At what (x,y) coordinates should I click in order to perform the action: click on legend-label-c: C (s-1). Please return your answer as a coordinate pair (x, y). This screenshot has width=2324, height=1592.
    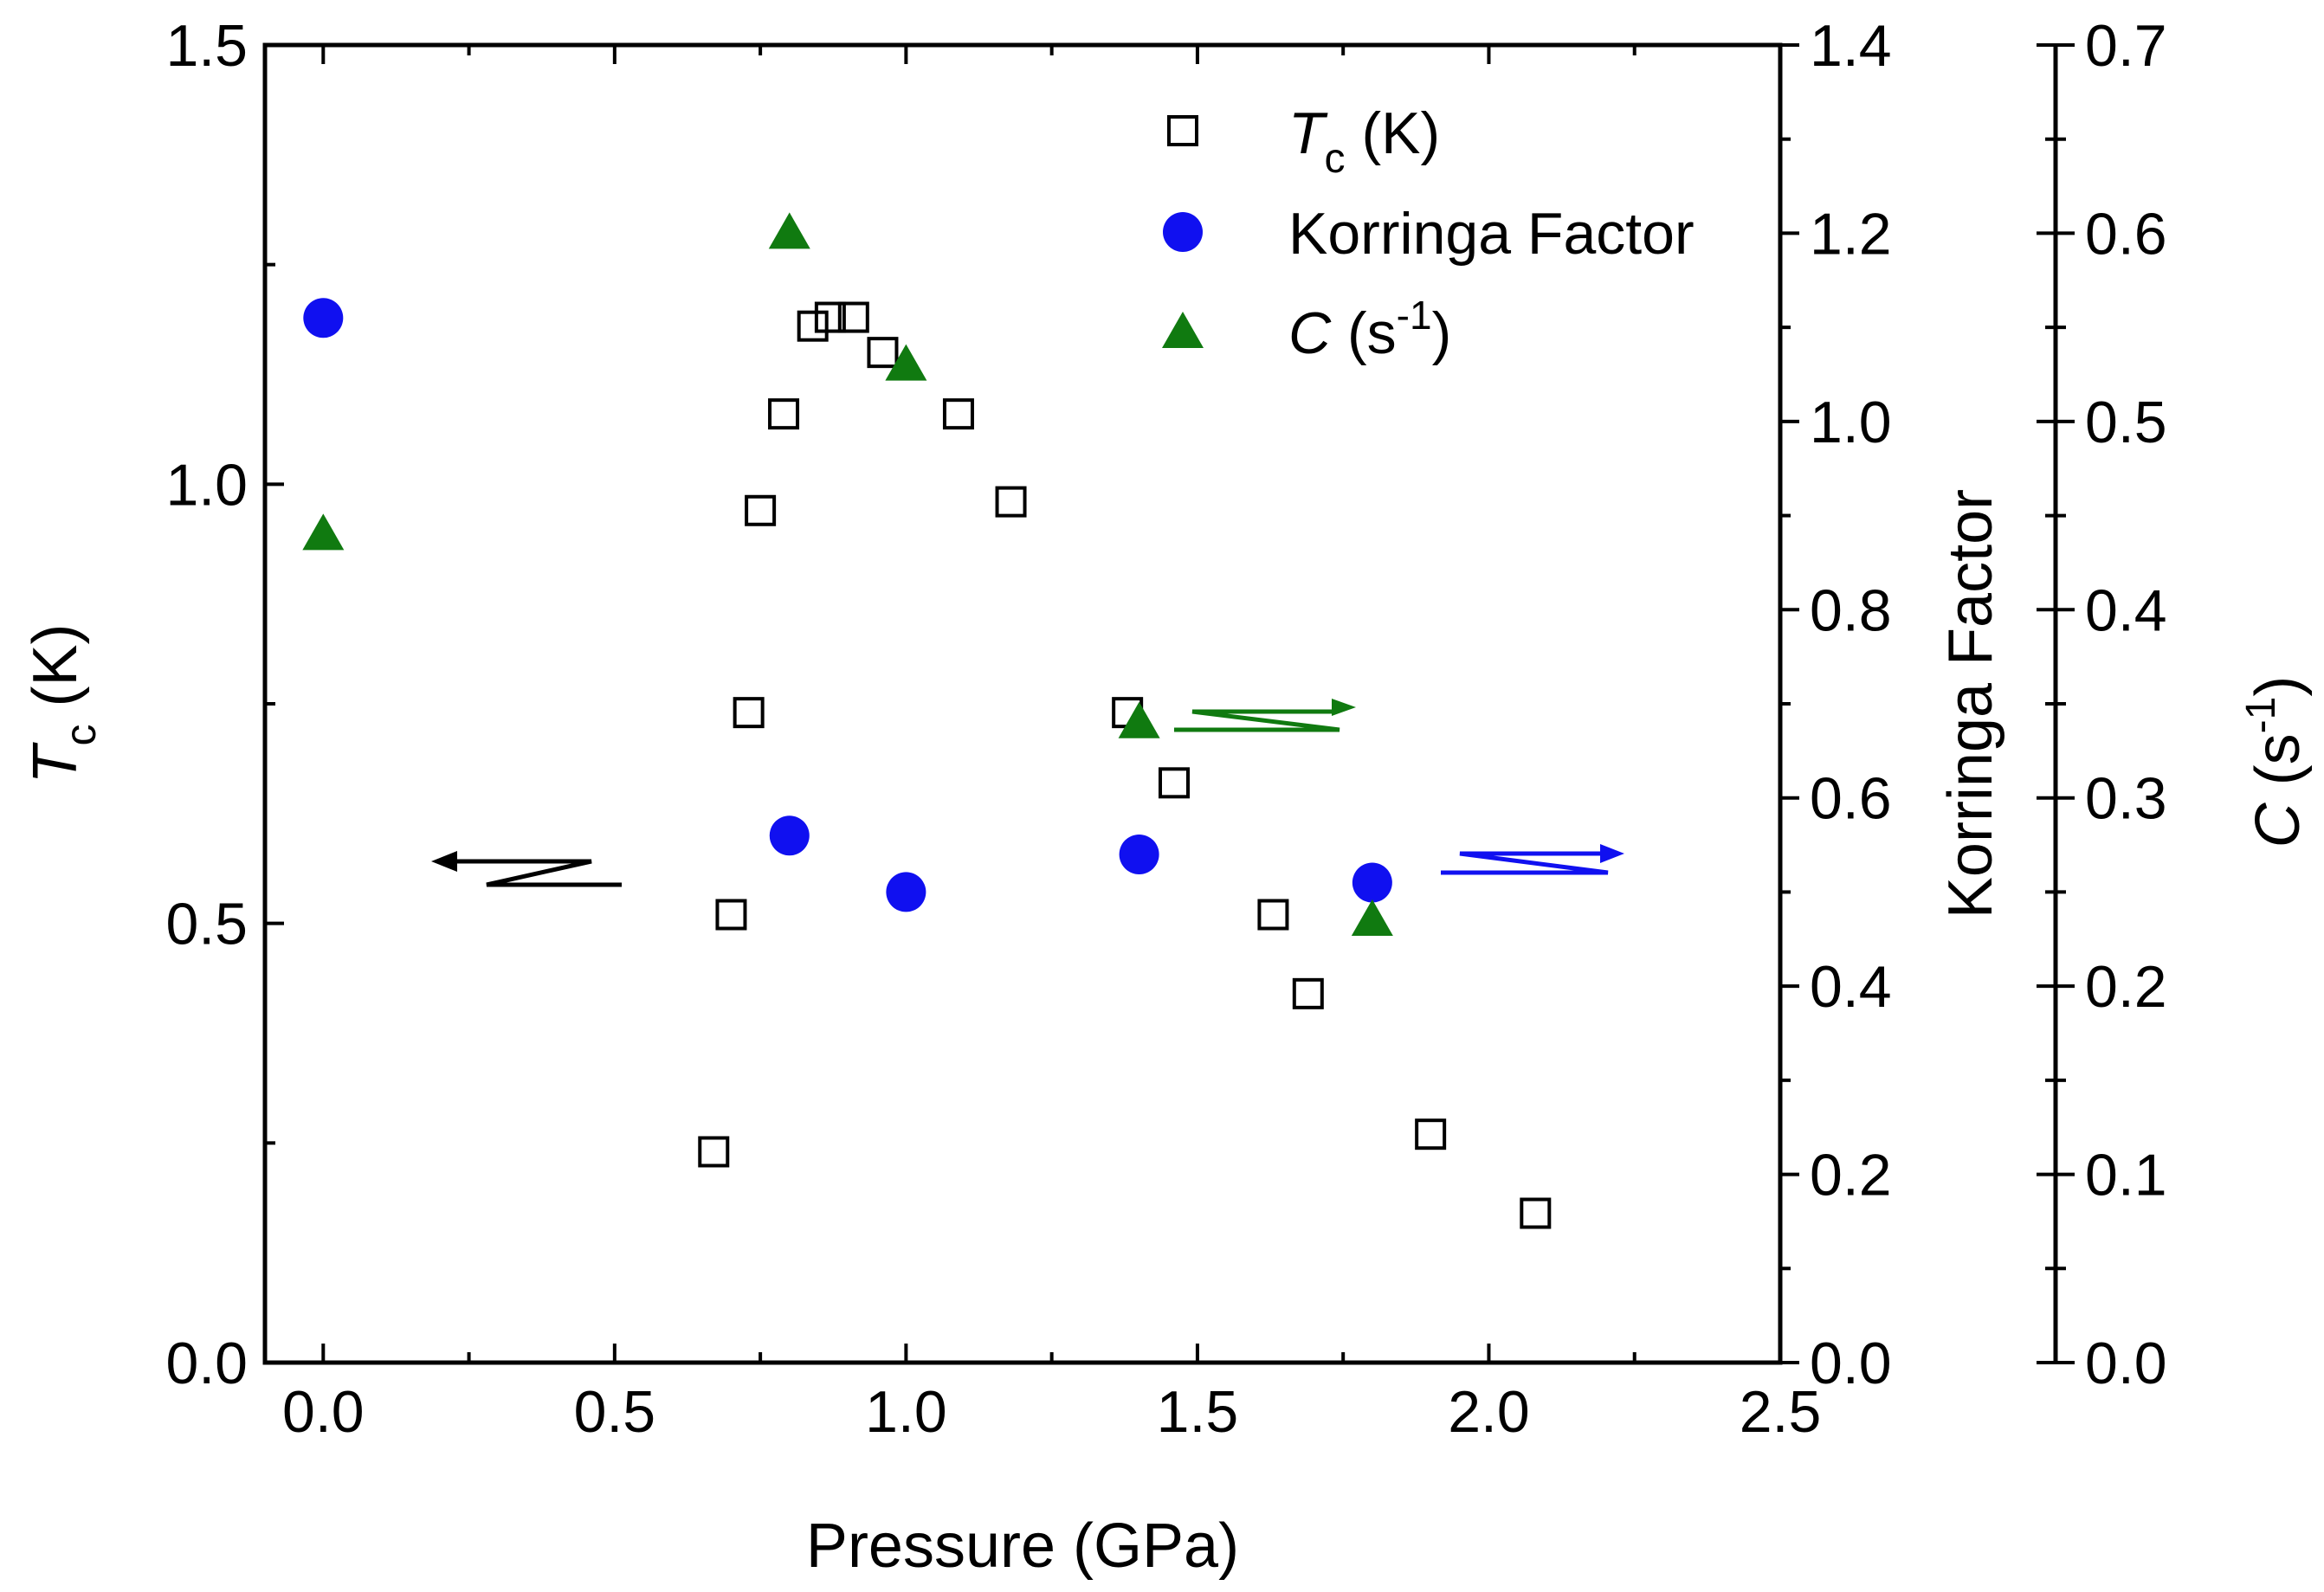
    Looking at the image, I should click on (1370, 329).